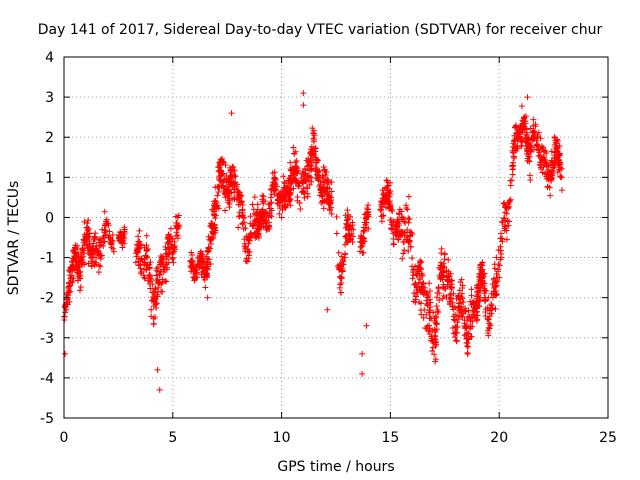 This screenshot has height=480, width=640. Describe the element at coordinates (64, 438) in the screenshot. I see `x-tick-label: 0` at that location.